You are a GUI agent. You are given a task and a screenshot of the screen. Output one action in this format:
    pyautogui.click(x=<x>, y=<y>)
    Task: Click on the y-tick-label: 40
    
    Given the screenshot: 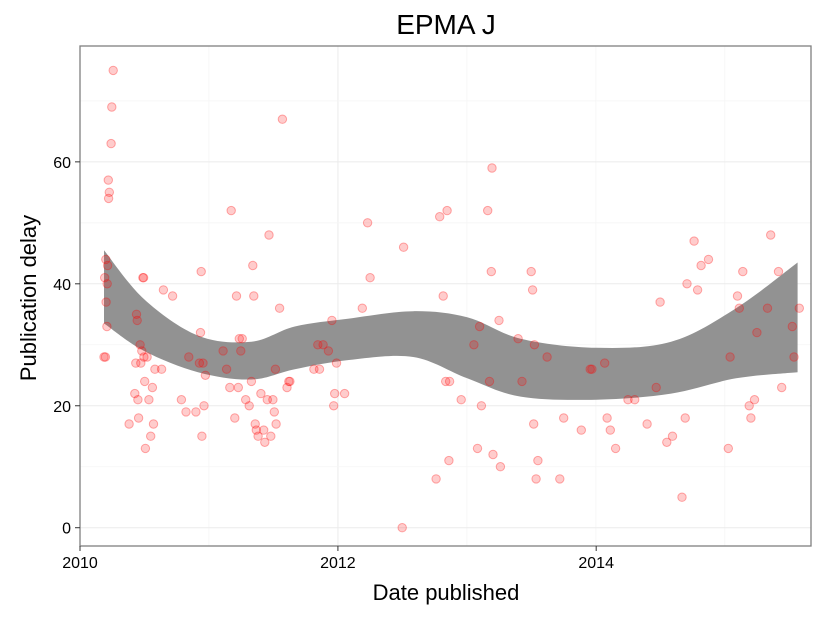 What is the action you would take?
    pyautogui.click(x=62, y=285)
    